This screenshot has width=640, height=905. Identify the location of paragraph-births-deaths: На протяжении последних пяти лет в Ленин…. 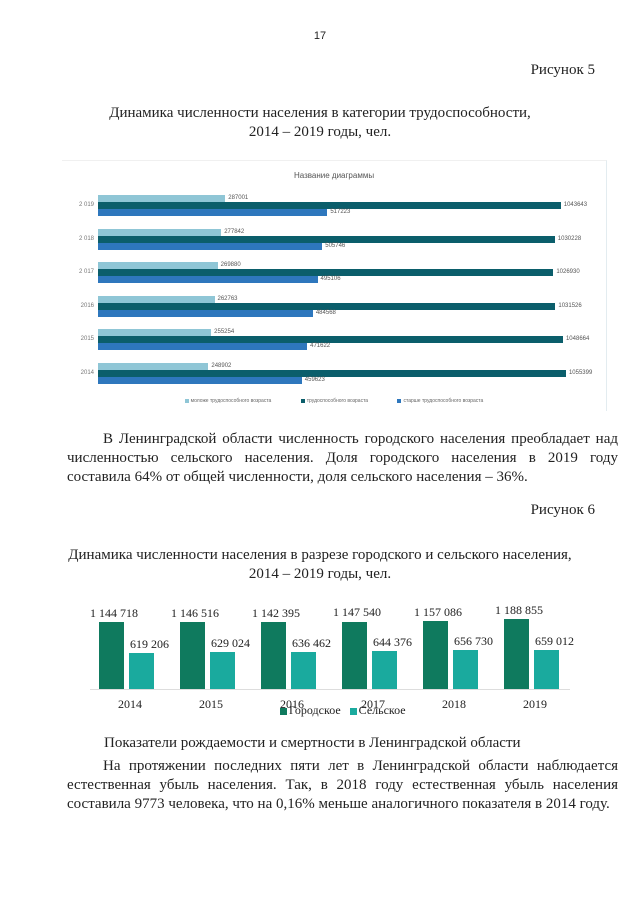
(342, 785).